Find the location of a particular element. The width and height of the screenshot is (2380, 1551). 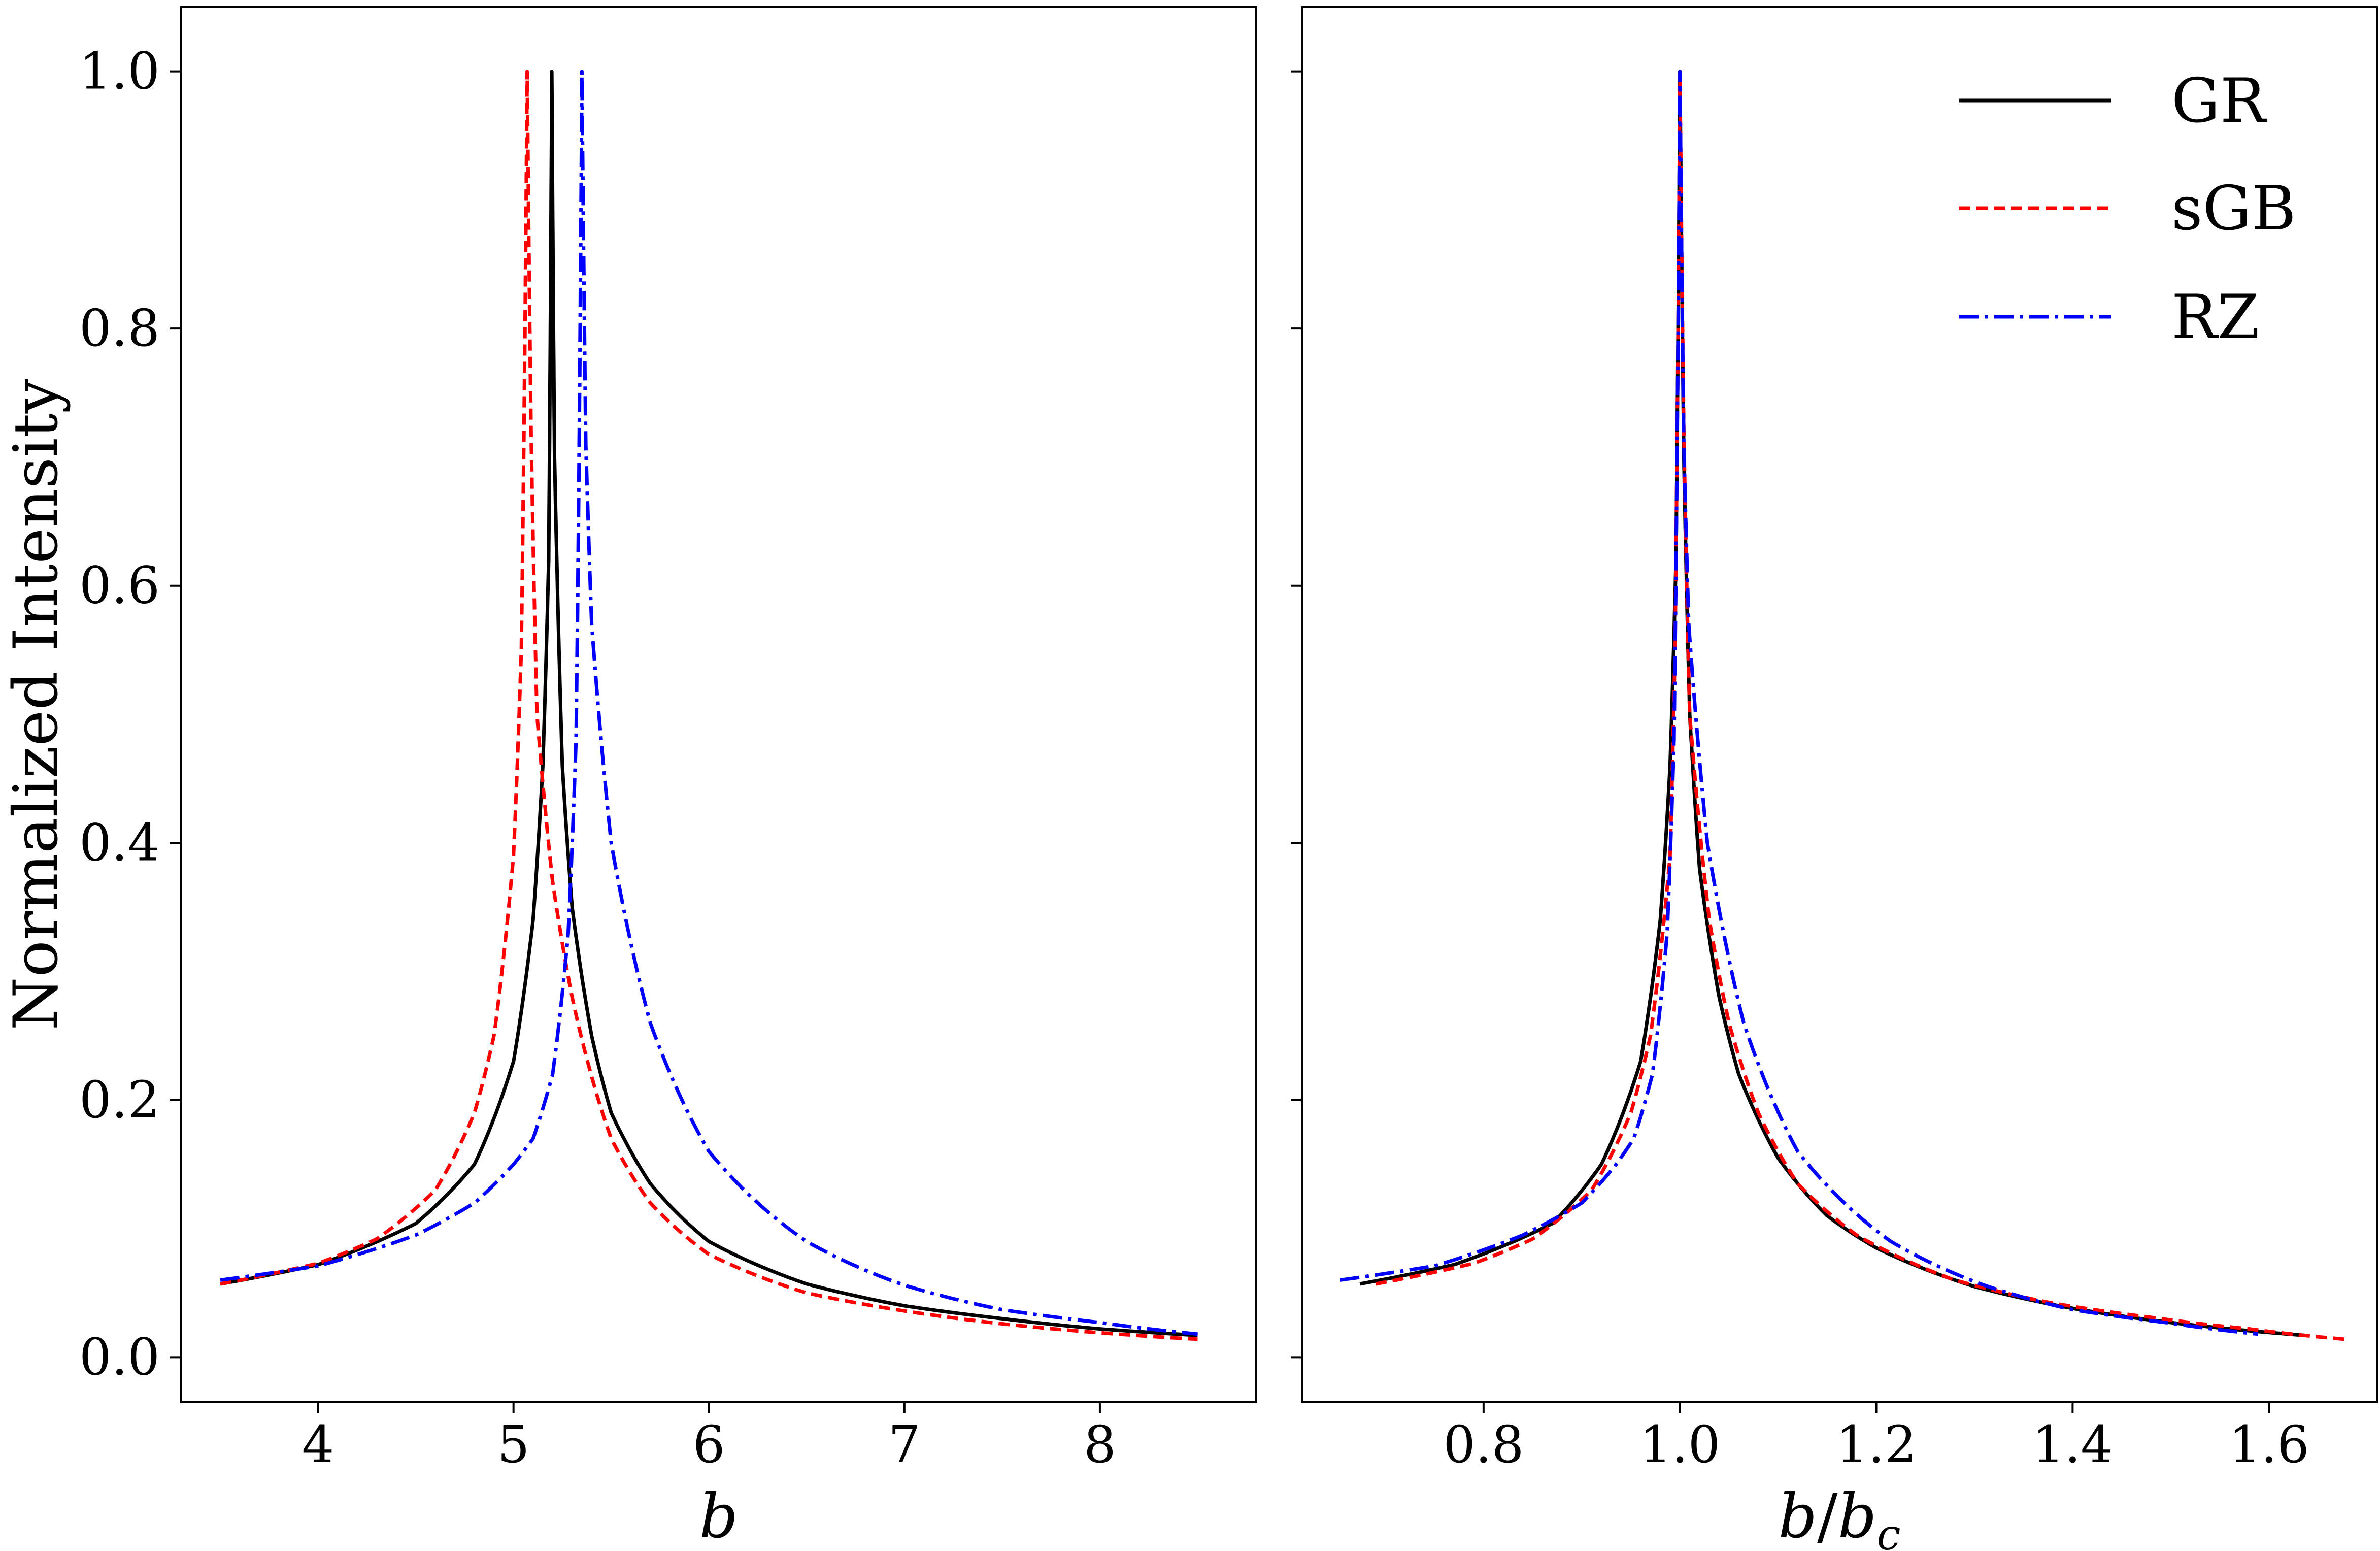

left-y-tick-label: 0.8 is located at coordinates (120, 328).